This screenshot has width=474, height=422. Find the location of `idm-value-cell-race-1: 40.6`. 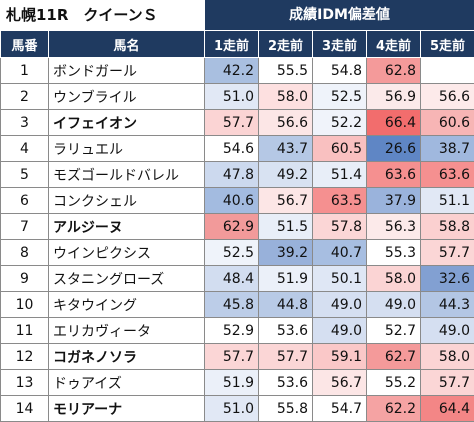

idm-value-cell-race-1: 40.6 is located at coordinates (231, 200).